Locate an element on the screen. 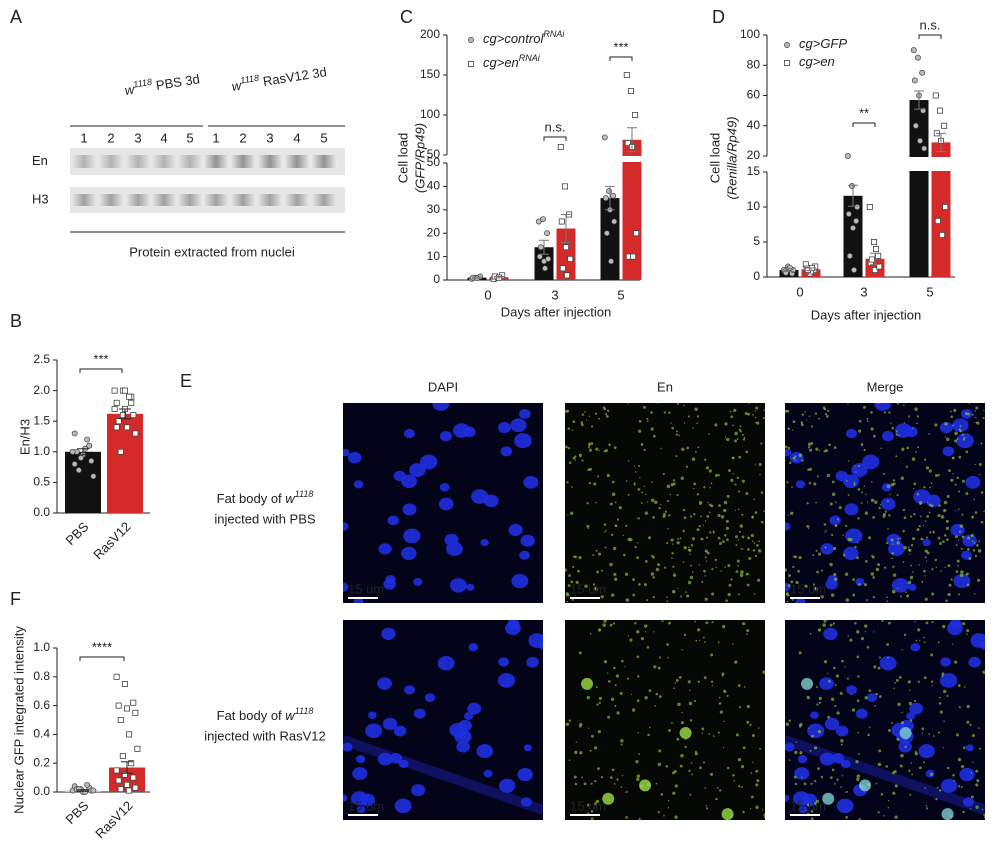  blot-group-label-part: RasV12 3d is located at coordinates (292, 77).